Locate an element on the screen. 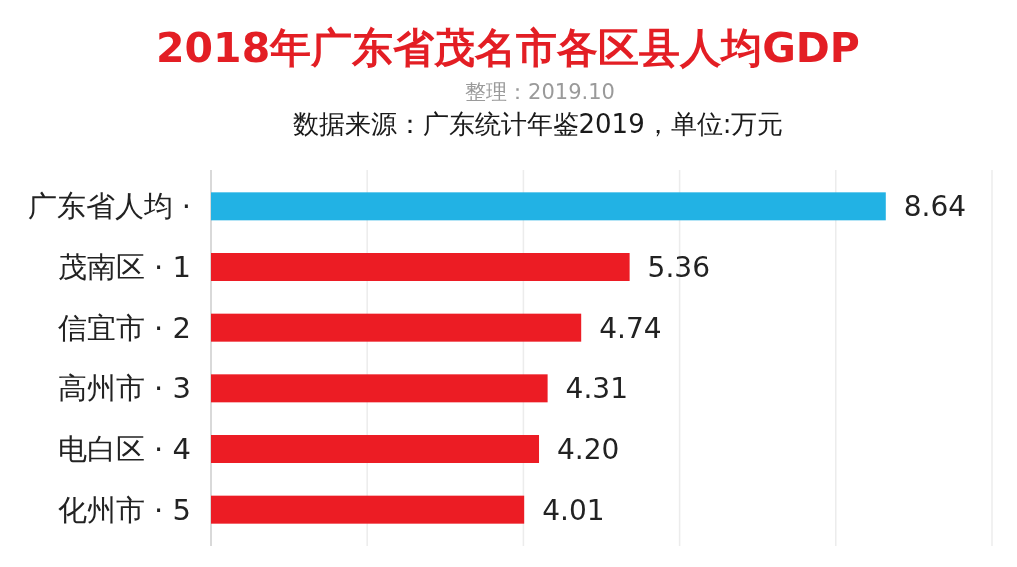  data-label: 4.20 is located at coordinates (588, 449).